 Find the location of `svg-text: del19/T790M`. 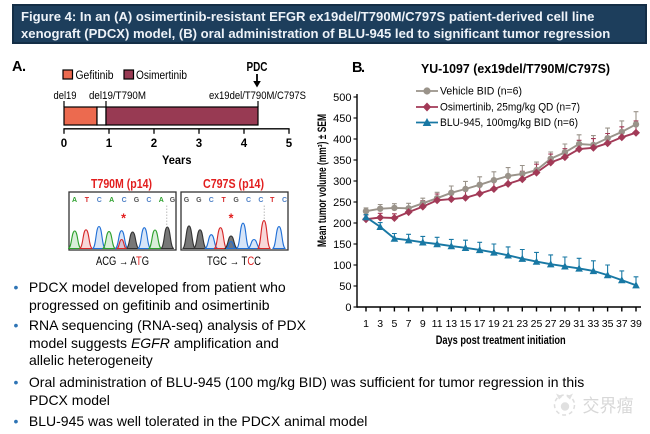

svg-text: del19/T790M is located at coordinates (117, 96).